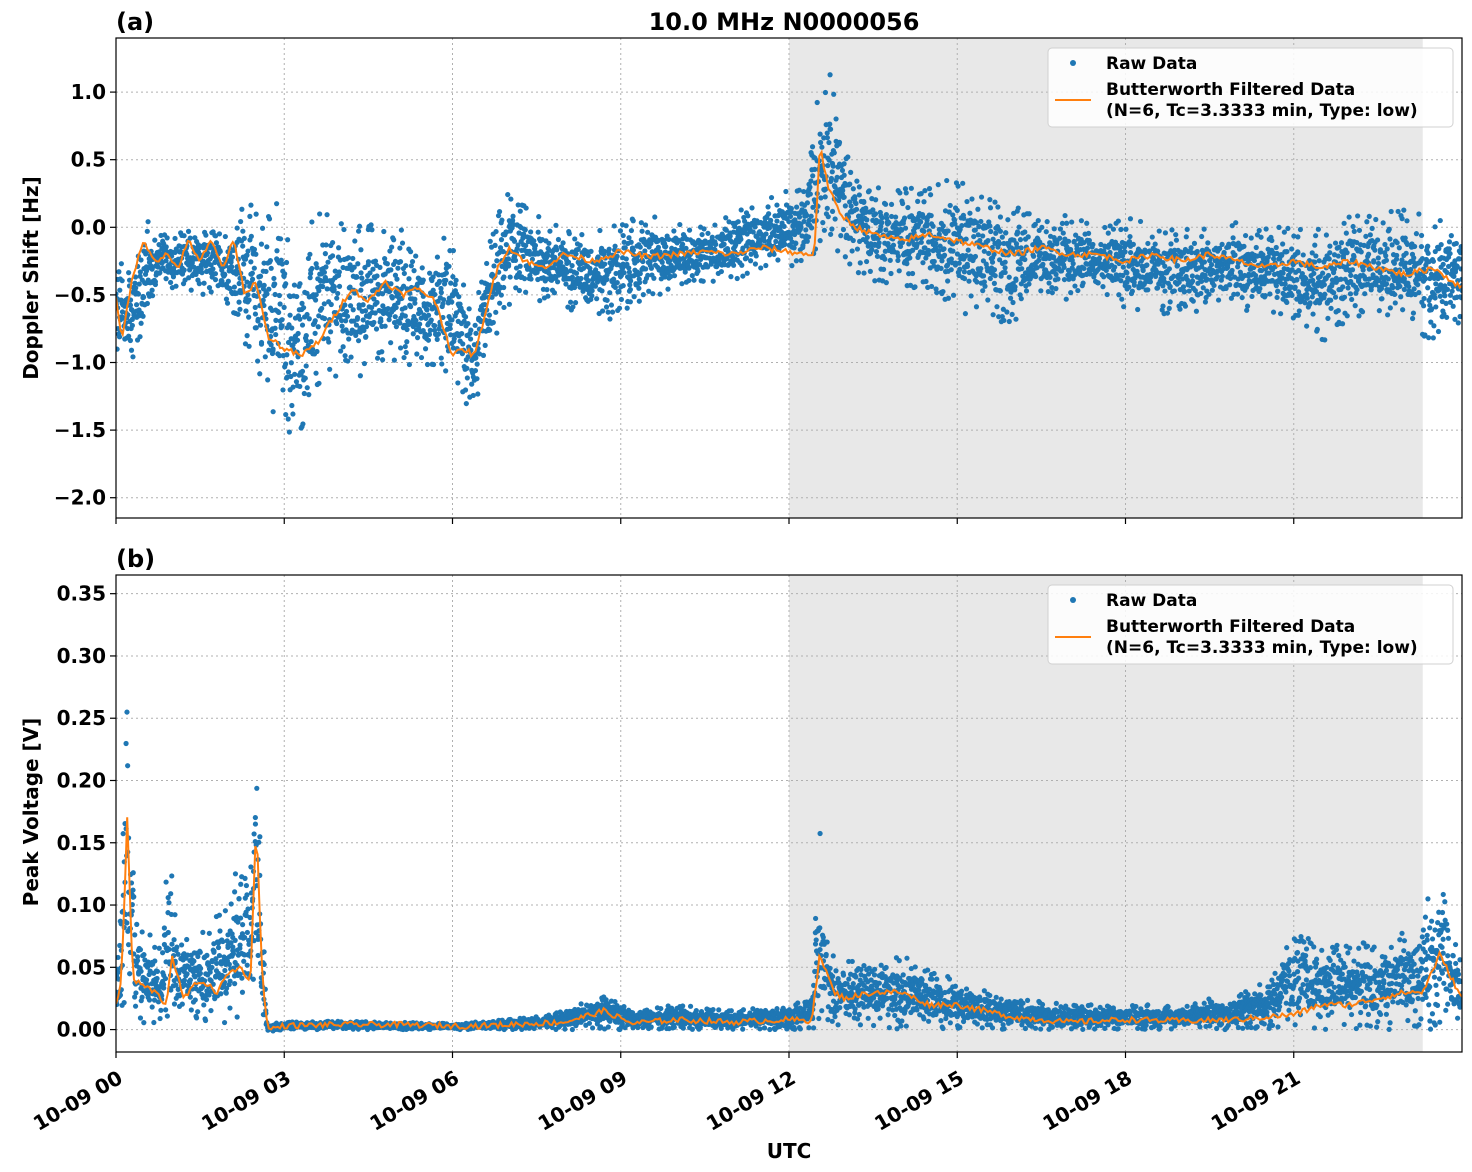 This screenshot has width=1472, height=1172. I want to click on y-tick-label: −0.5, so click(80, 295).